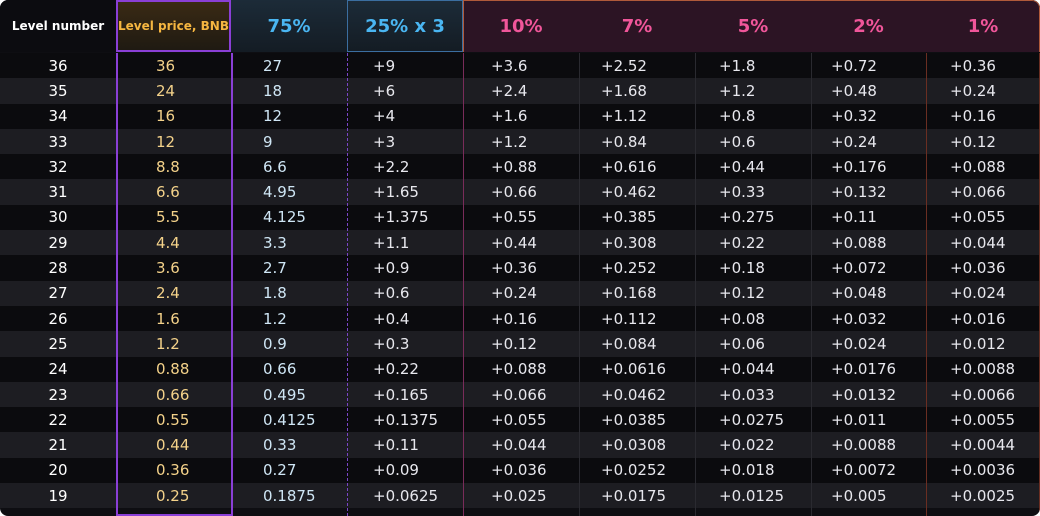  Describe the element at coordinates (275, 318) in the screenshot. I see `table-cell: 1.2` at that location.